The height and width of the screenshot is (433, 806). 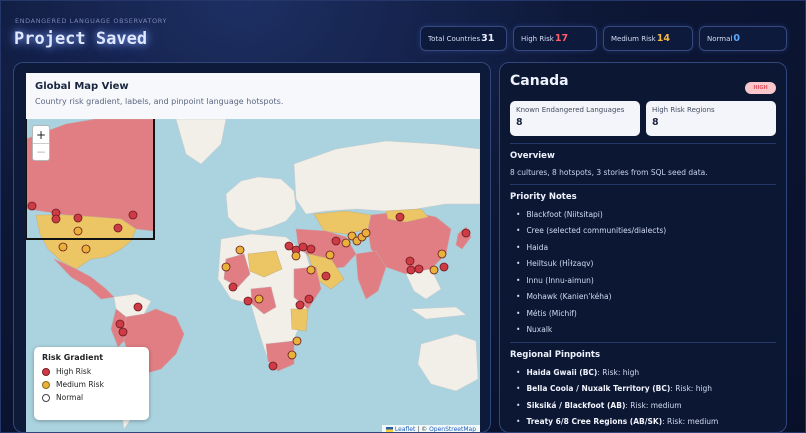 What do you see at coordinates (598, 389) in the screenshot?
I see `pinpoint-name: Bella Coola / Nuxalk Territory (BC)` at bounding box center [598, 389].